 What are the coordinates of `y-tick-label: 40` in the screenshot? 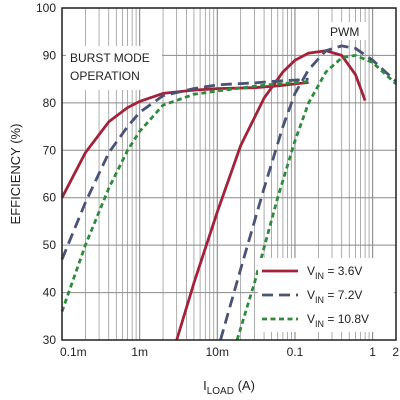 It's located at (50, 293).